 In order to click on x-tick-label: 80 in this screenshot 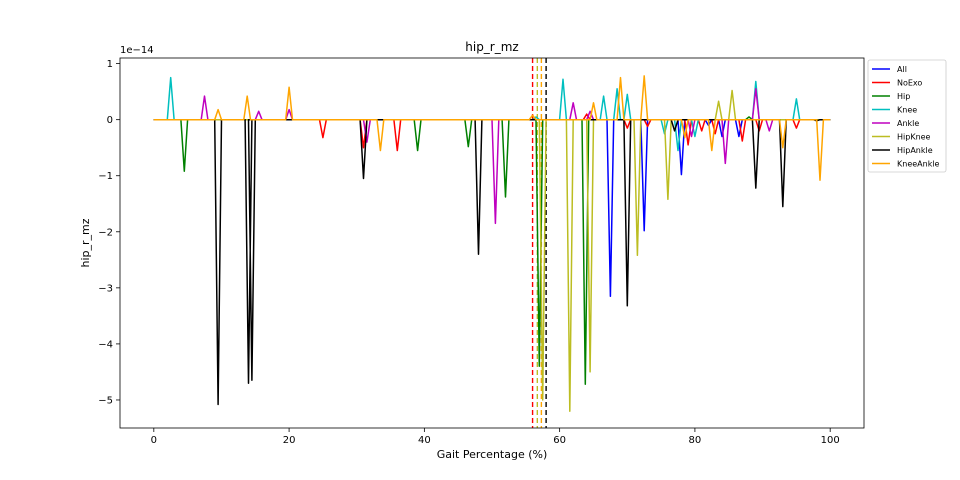, I will do `click(695, 440)`.